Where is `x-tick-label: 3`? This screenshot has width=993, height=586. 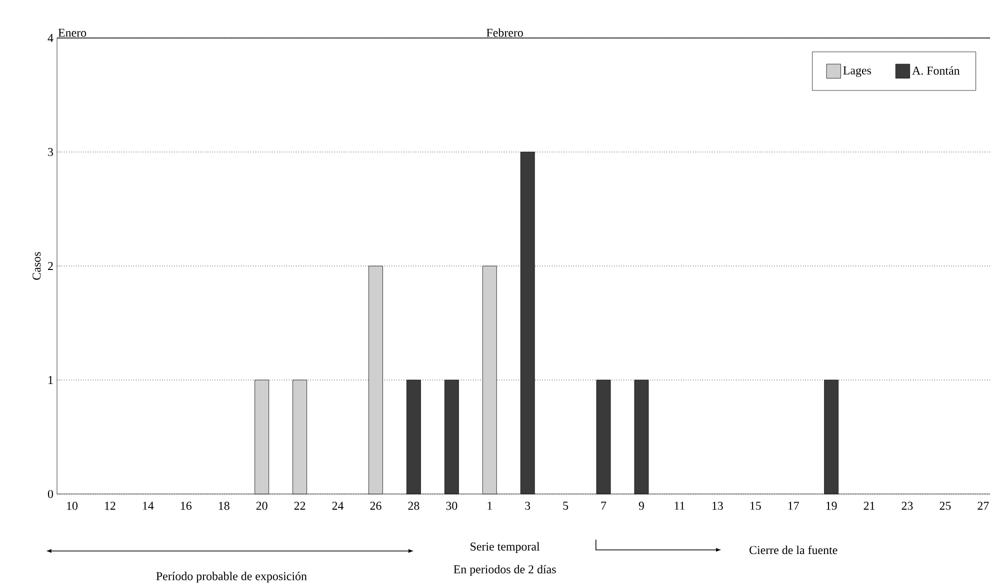 x-tick-label: 3 is located at coordinates (527, 506).